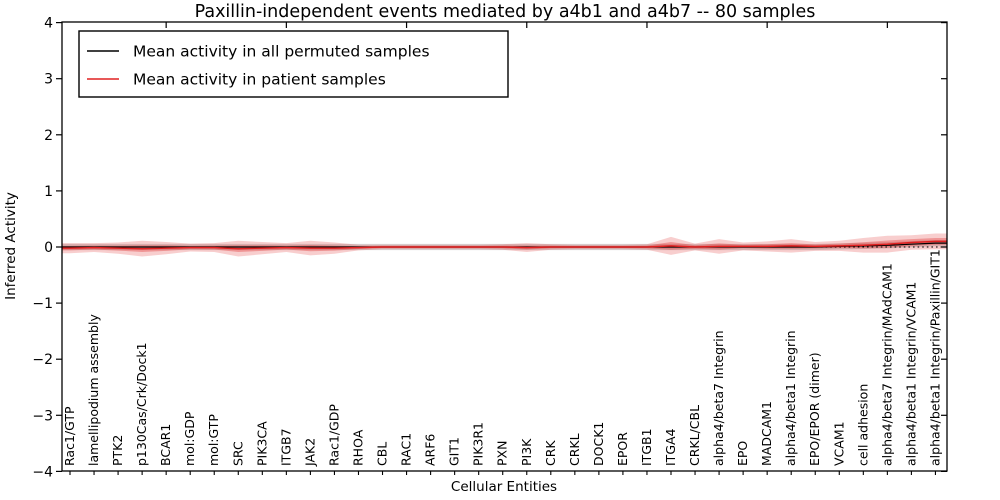 The image size is (1000, 500). Describe the element at coordinates (189, 438) in the screenshot. I see `x-tick-label: mol:GDP` at that location.